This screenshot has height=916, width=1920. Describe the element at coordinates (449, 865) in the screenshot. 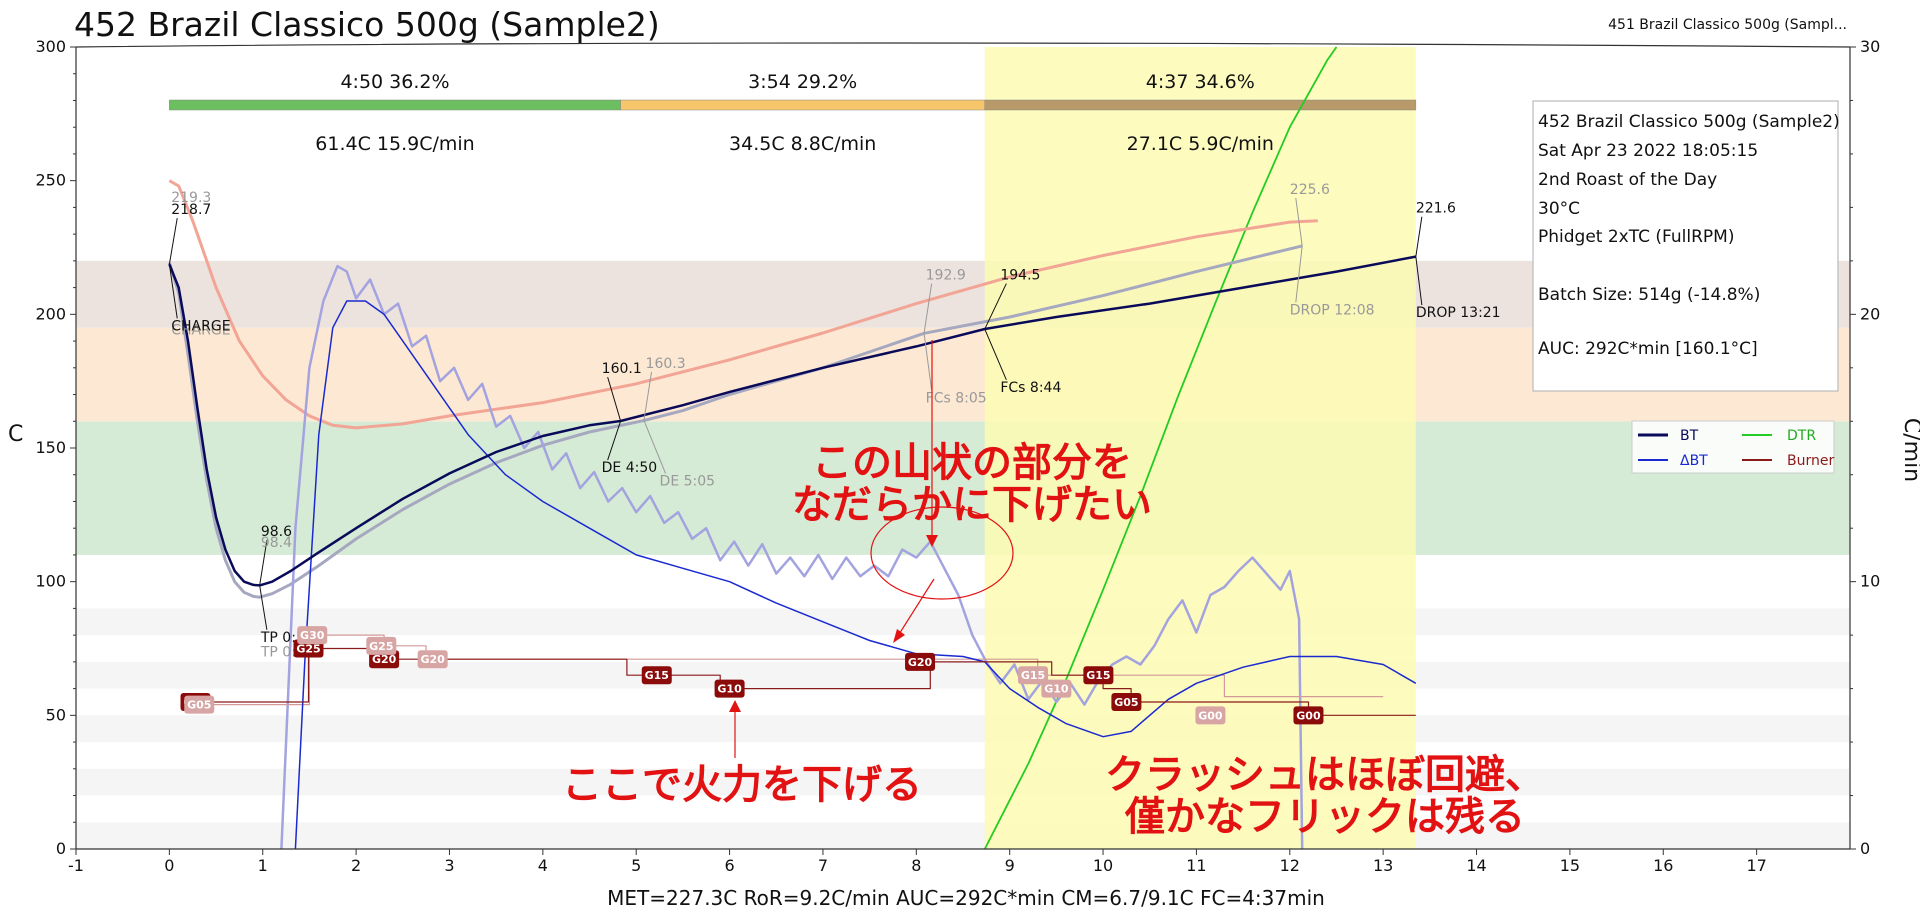

I see `x-tick-label-3: 3` at that location.